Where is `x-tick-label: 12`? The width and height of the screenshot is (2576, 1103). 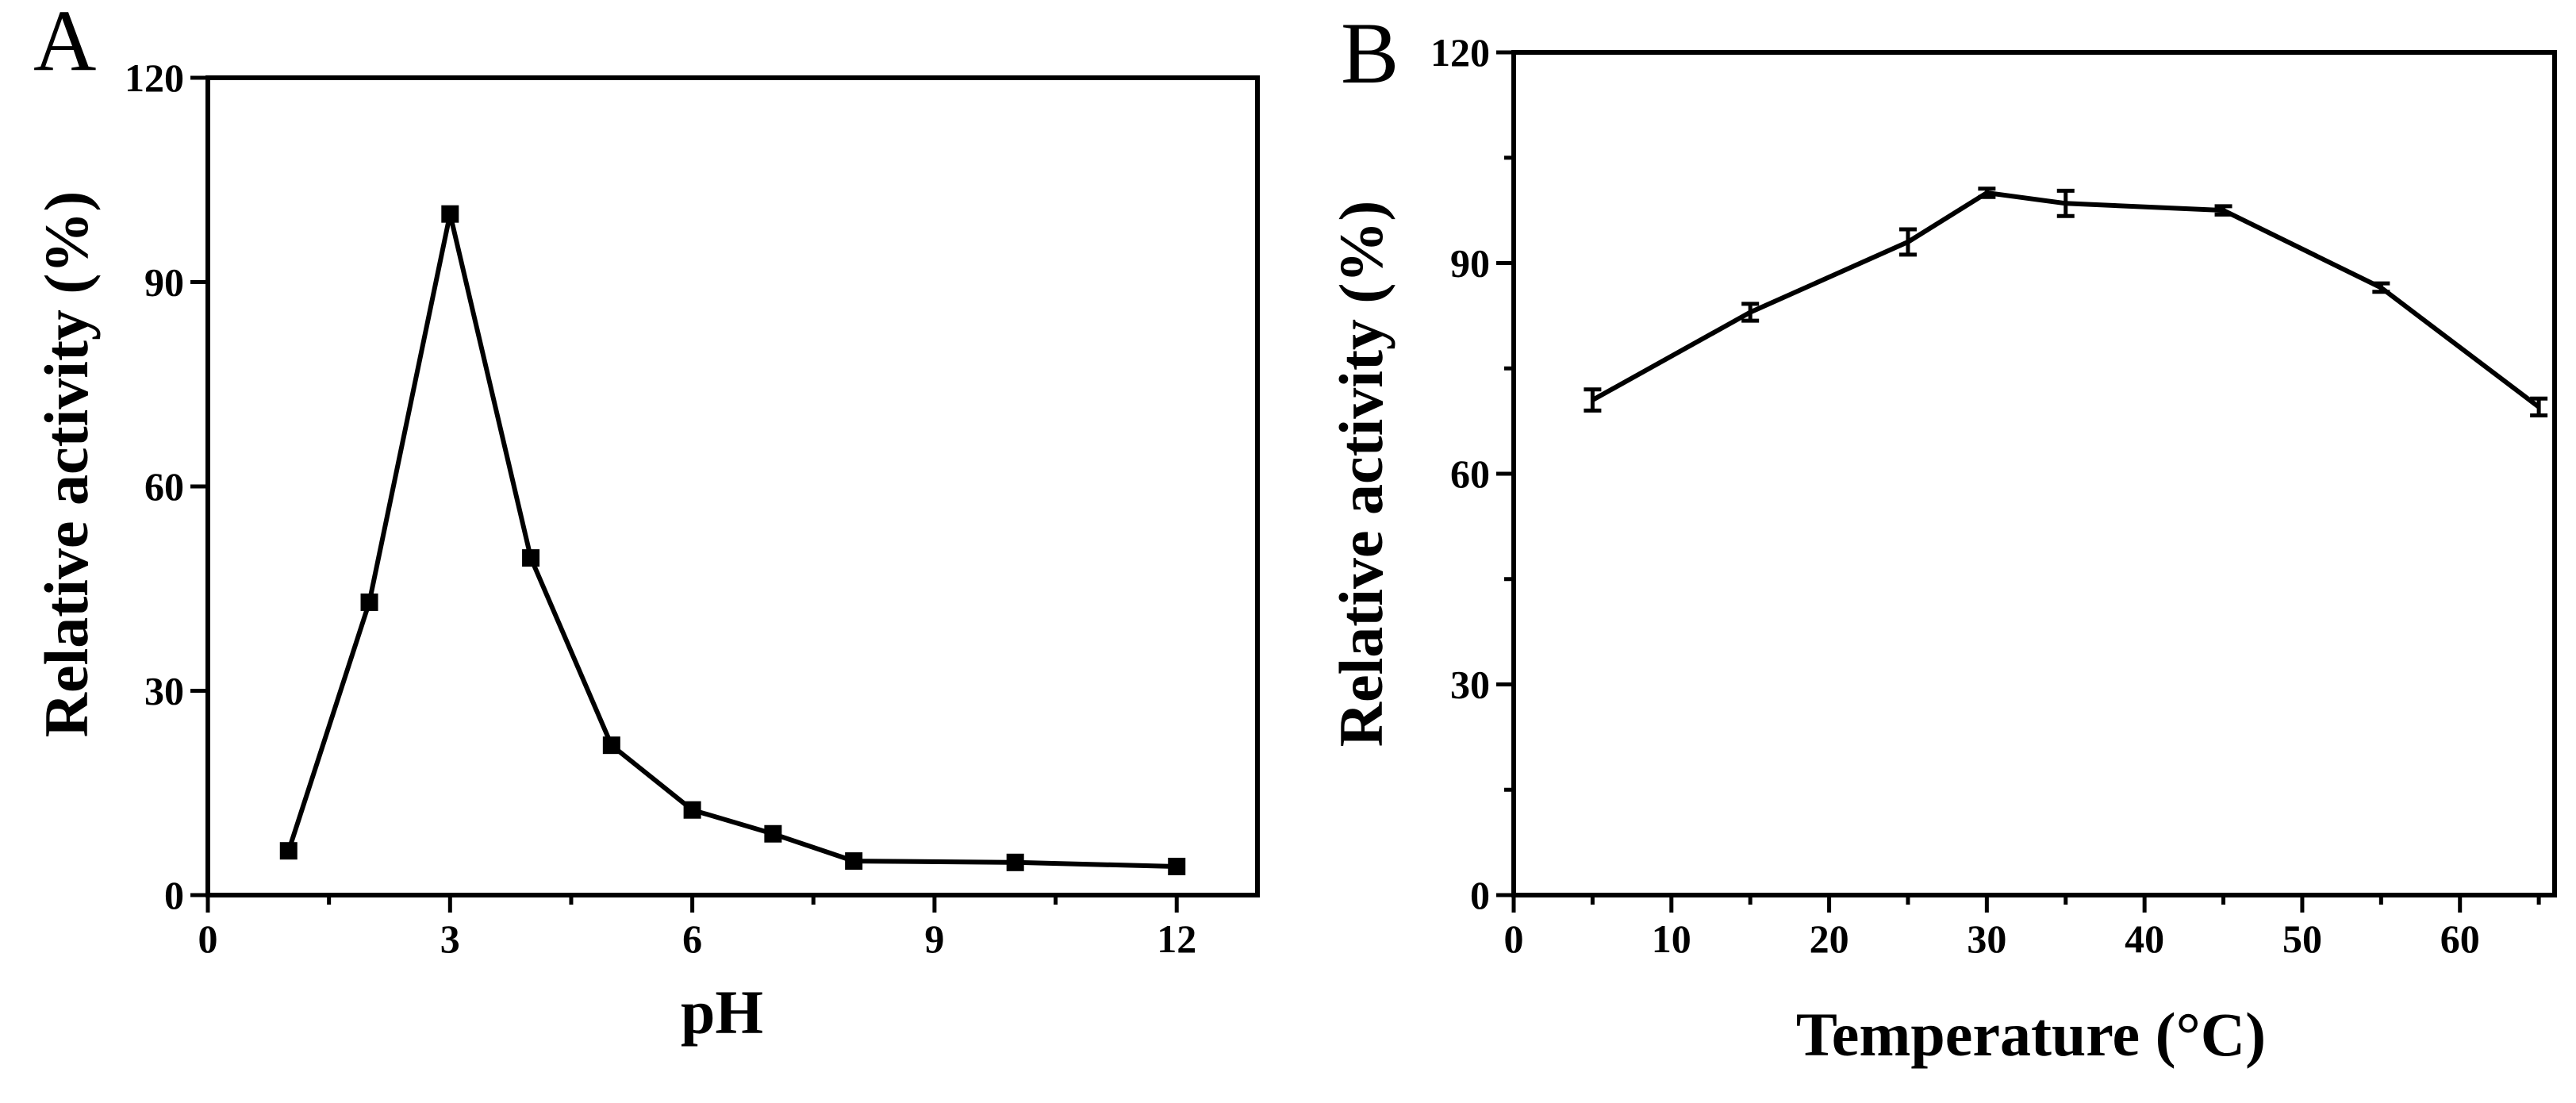
x-tick-label: 12 is located at coordinates (1176, 939).